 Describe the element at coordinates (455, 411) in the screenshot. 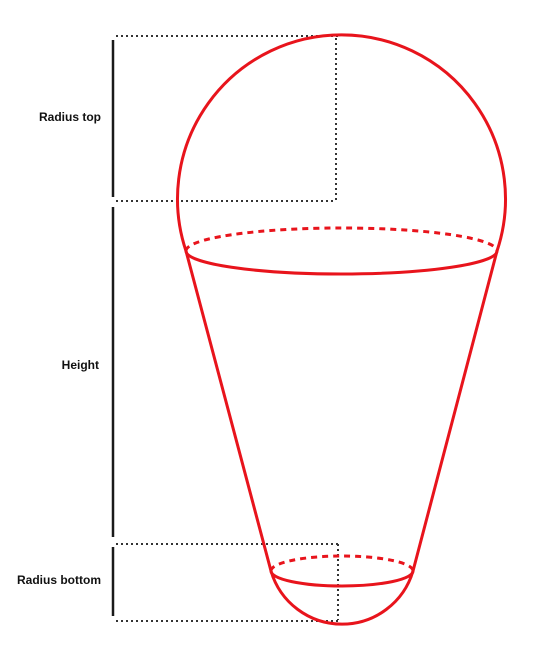

I see `right-taper-edge` at that location.